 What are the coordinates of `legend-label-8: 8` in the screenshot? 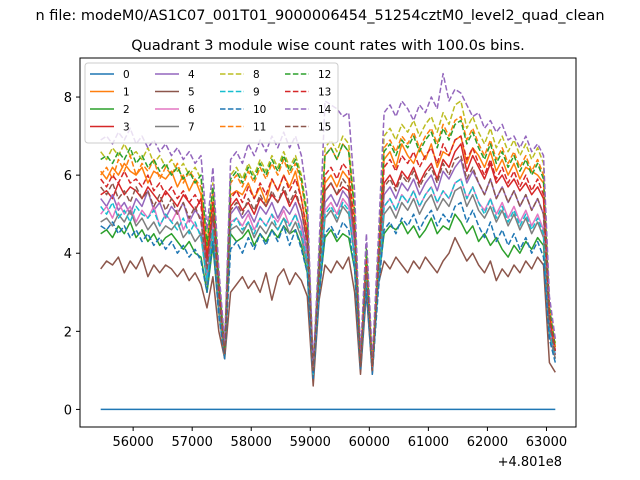 It's located at (256, 75).